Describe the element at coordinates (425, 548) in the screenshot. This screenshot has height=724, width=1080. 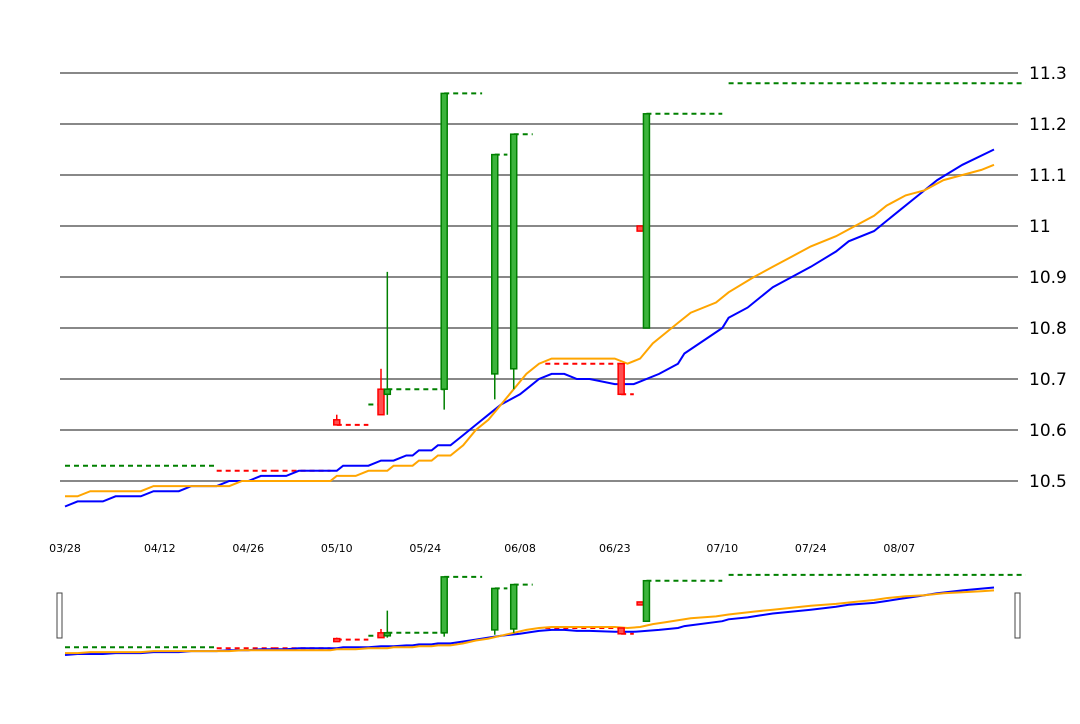
I see `x-tick-label: 05/24` at that location.